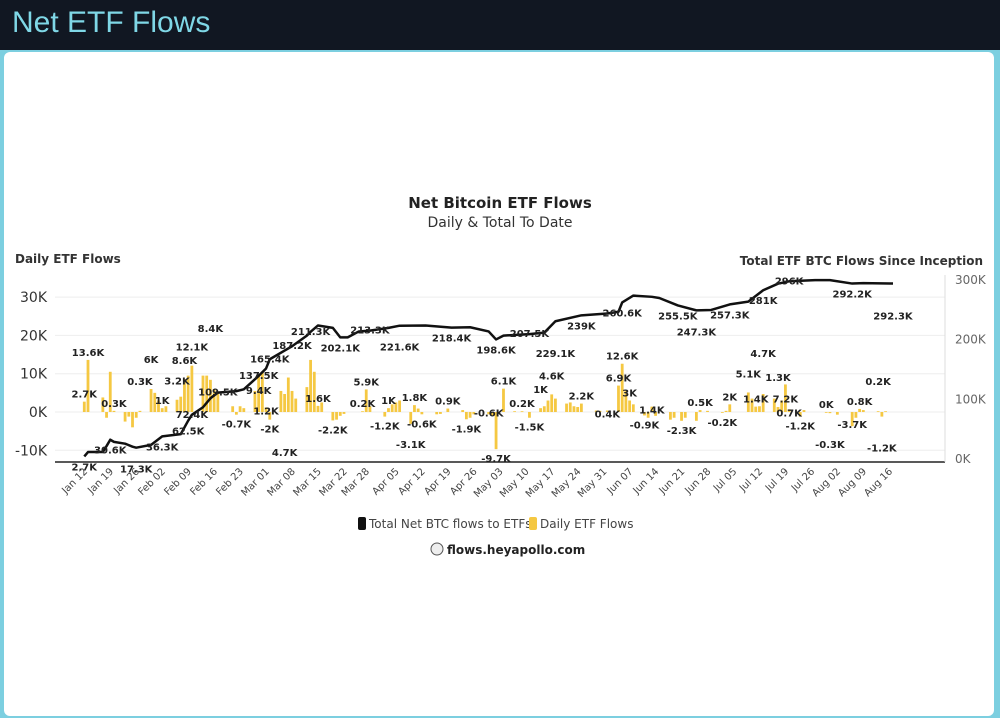 The height and width of the screenshot is (718, 1000). I want to click on daily-data-label: -0.9K, so click(645, 425).